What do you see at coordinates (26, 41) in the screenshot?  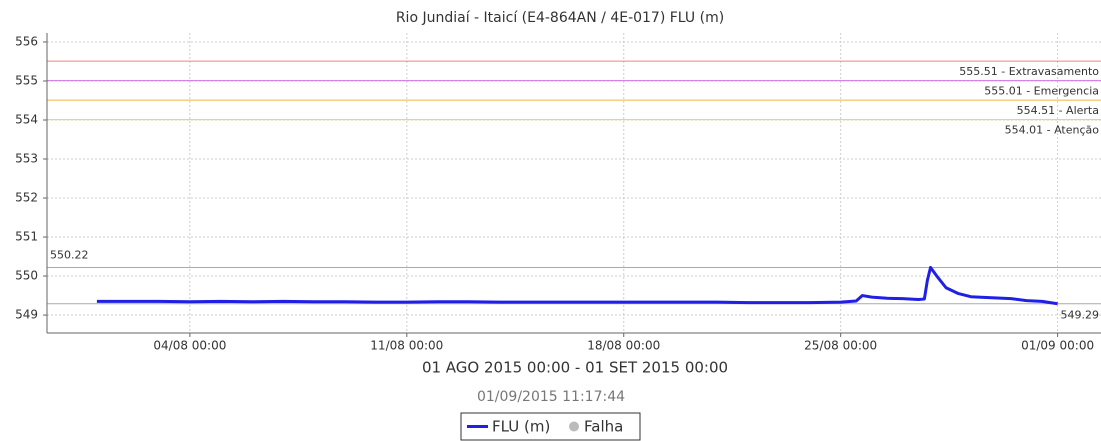 I see `y-tick-label: 556` at bounding box center [26, 41].